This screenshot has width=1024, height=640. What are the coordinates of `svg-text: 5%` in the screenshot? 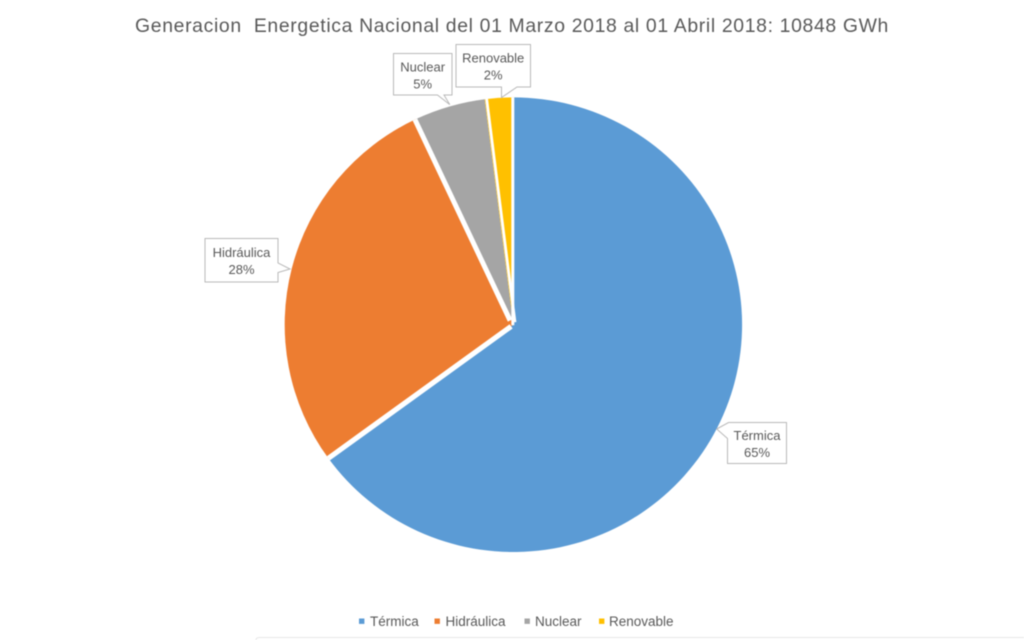 It's located at (422, 84).